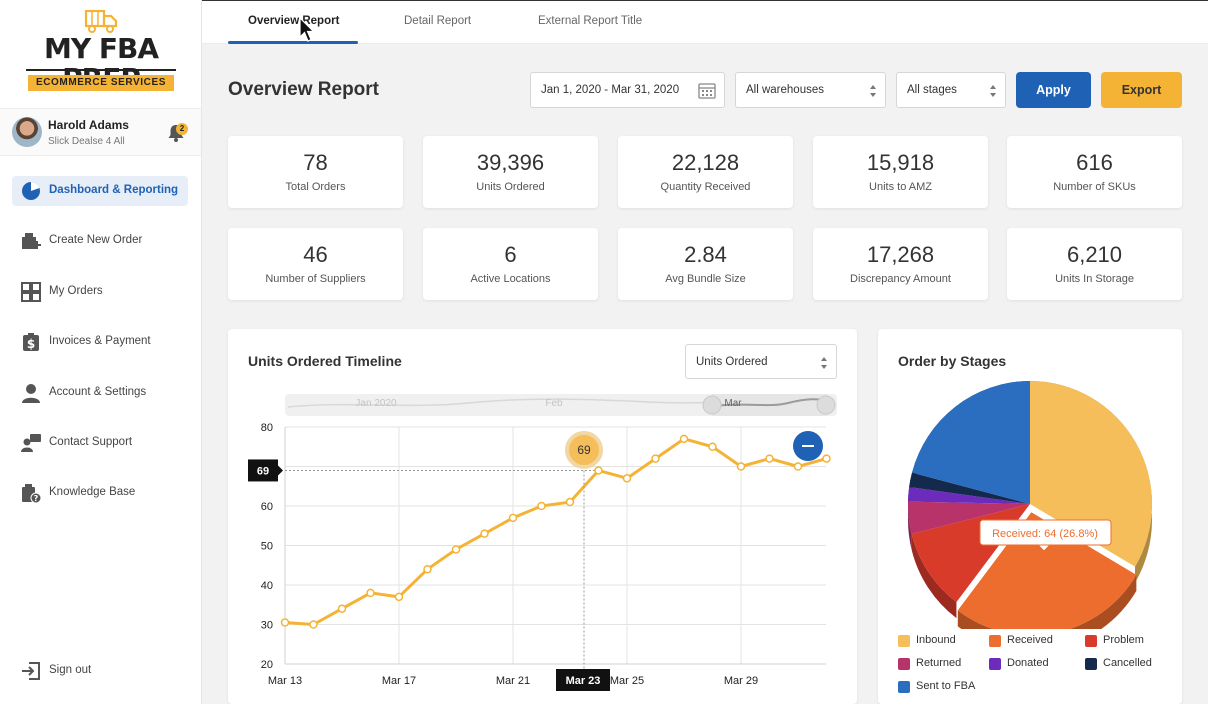 Image resolution: width=1208 pixels, height=704 pixels. Describe the element at coordinates (555, 531) in the screenshot. I see `units-ordered-series-line` at that location.